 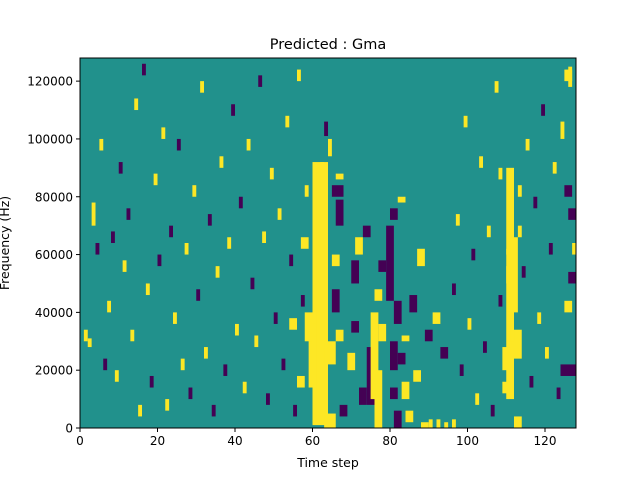 What do you see at coordinates (545, 441) in the screenshot?
I see `x-tick-label-6: 120` at bounding box center [545, 441].